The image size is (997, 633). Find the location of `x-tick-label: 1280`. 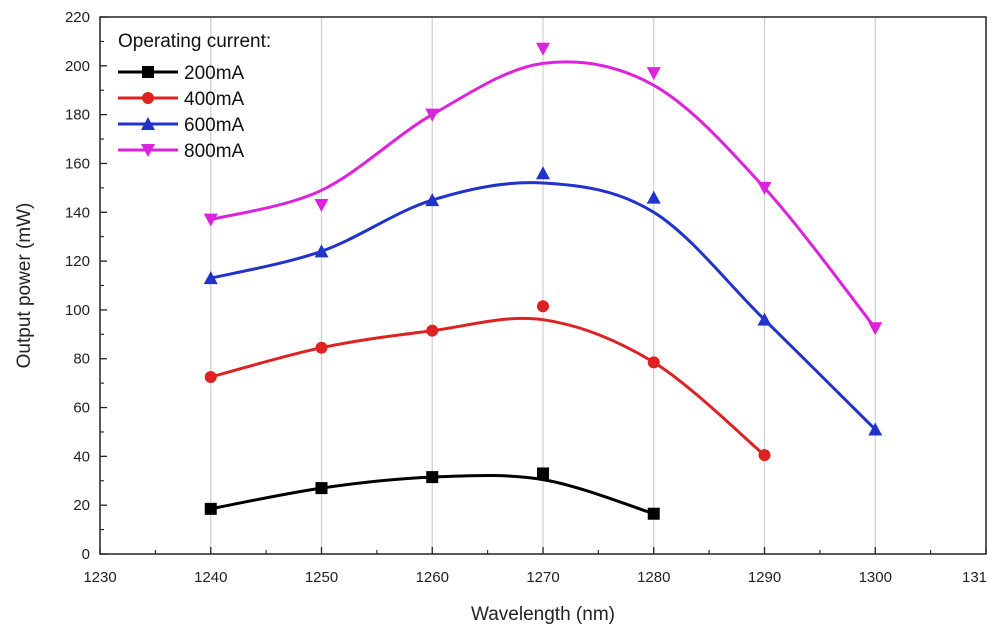

x-tick-label: 1280 is located at coordinates (653, 577).